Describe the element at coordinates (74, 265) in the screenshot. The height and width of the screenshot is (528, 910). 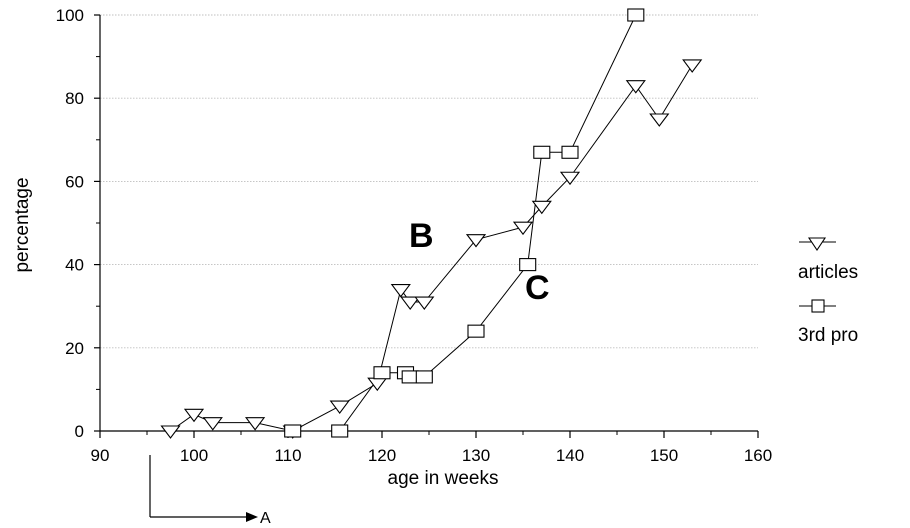
I see `y-tick-label: 40` at that location.